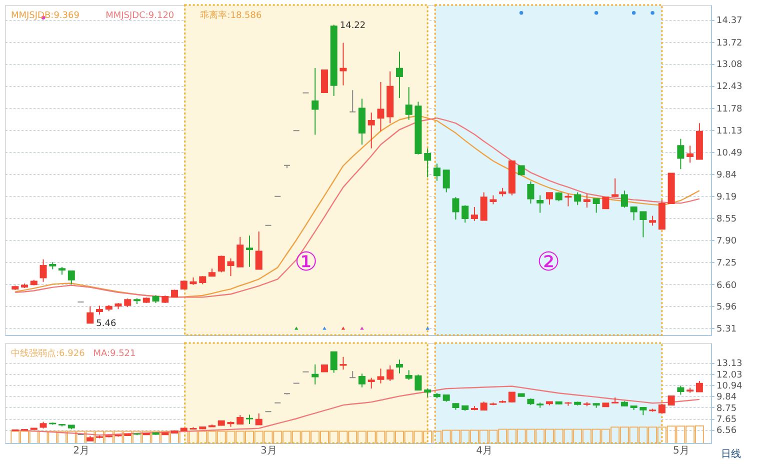 This screenshot has height=464, width=758. I want to click on y-tick-label: 8.55, so click(726, 219).